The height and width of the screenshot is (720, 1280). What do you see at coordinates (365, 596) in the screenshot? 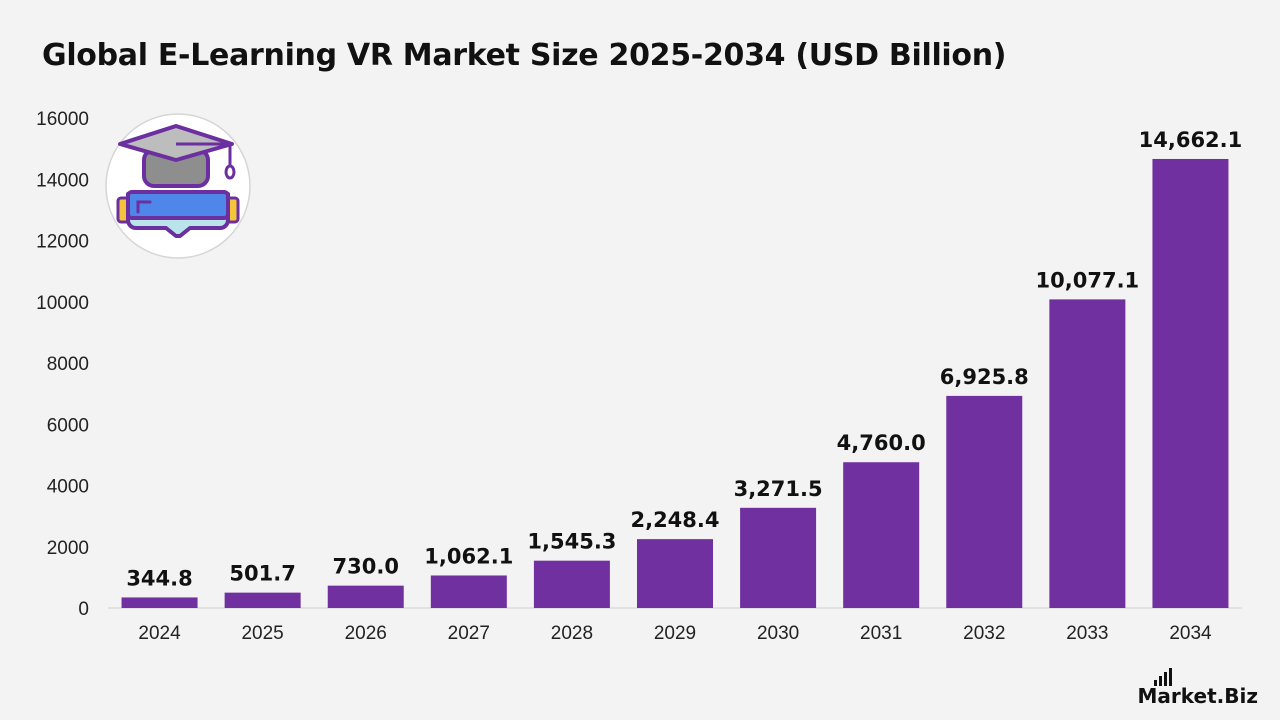
I see `bar-2026` at bounding box center [365, 596].